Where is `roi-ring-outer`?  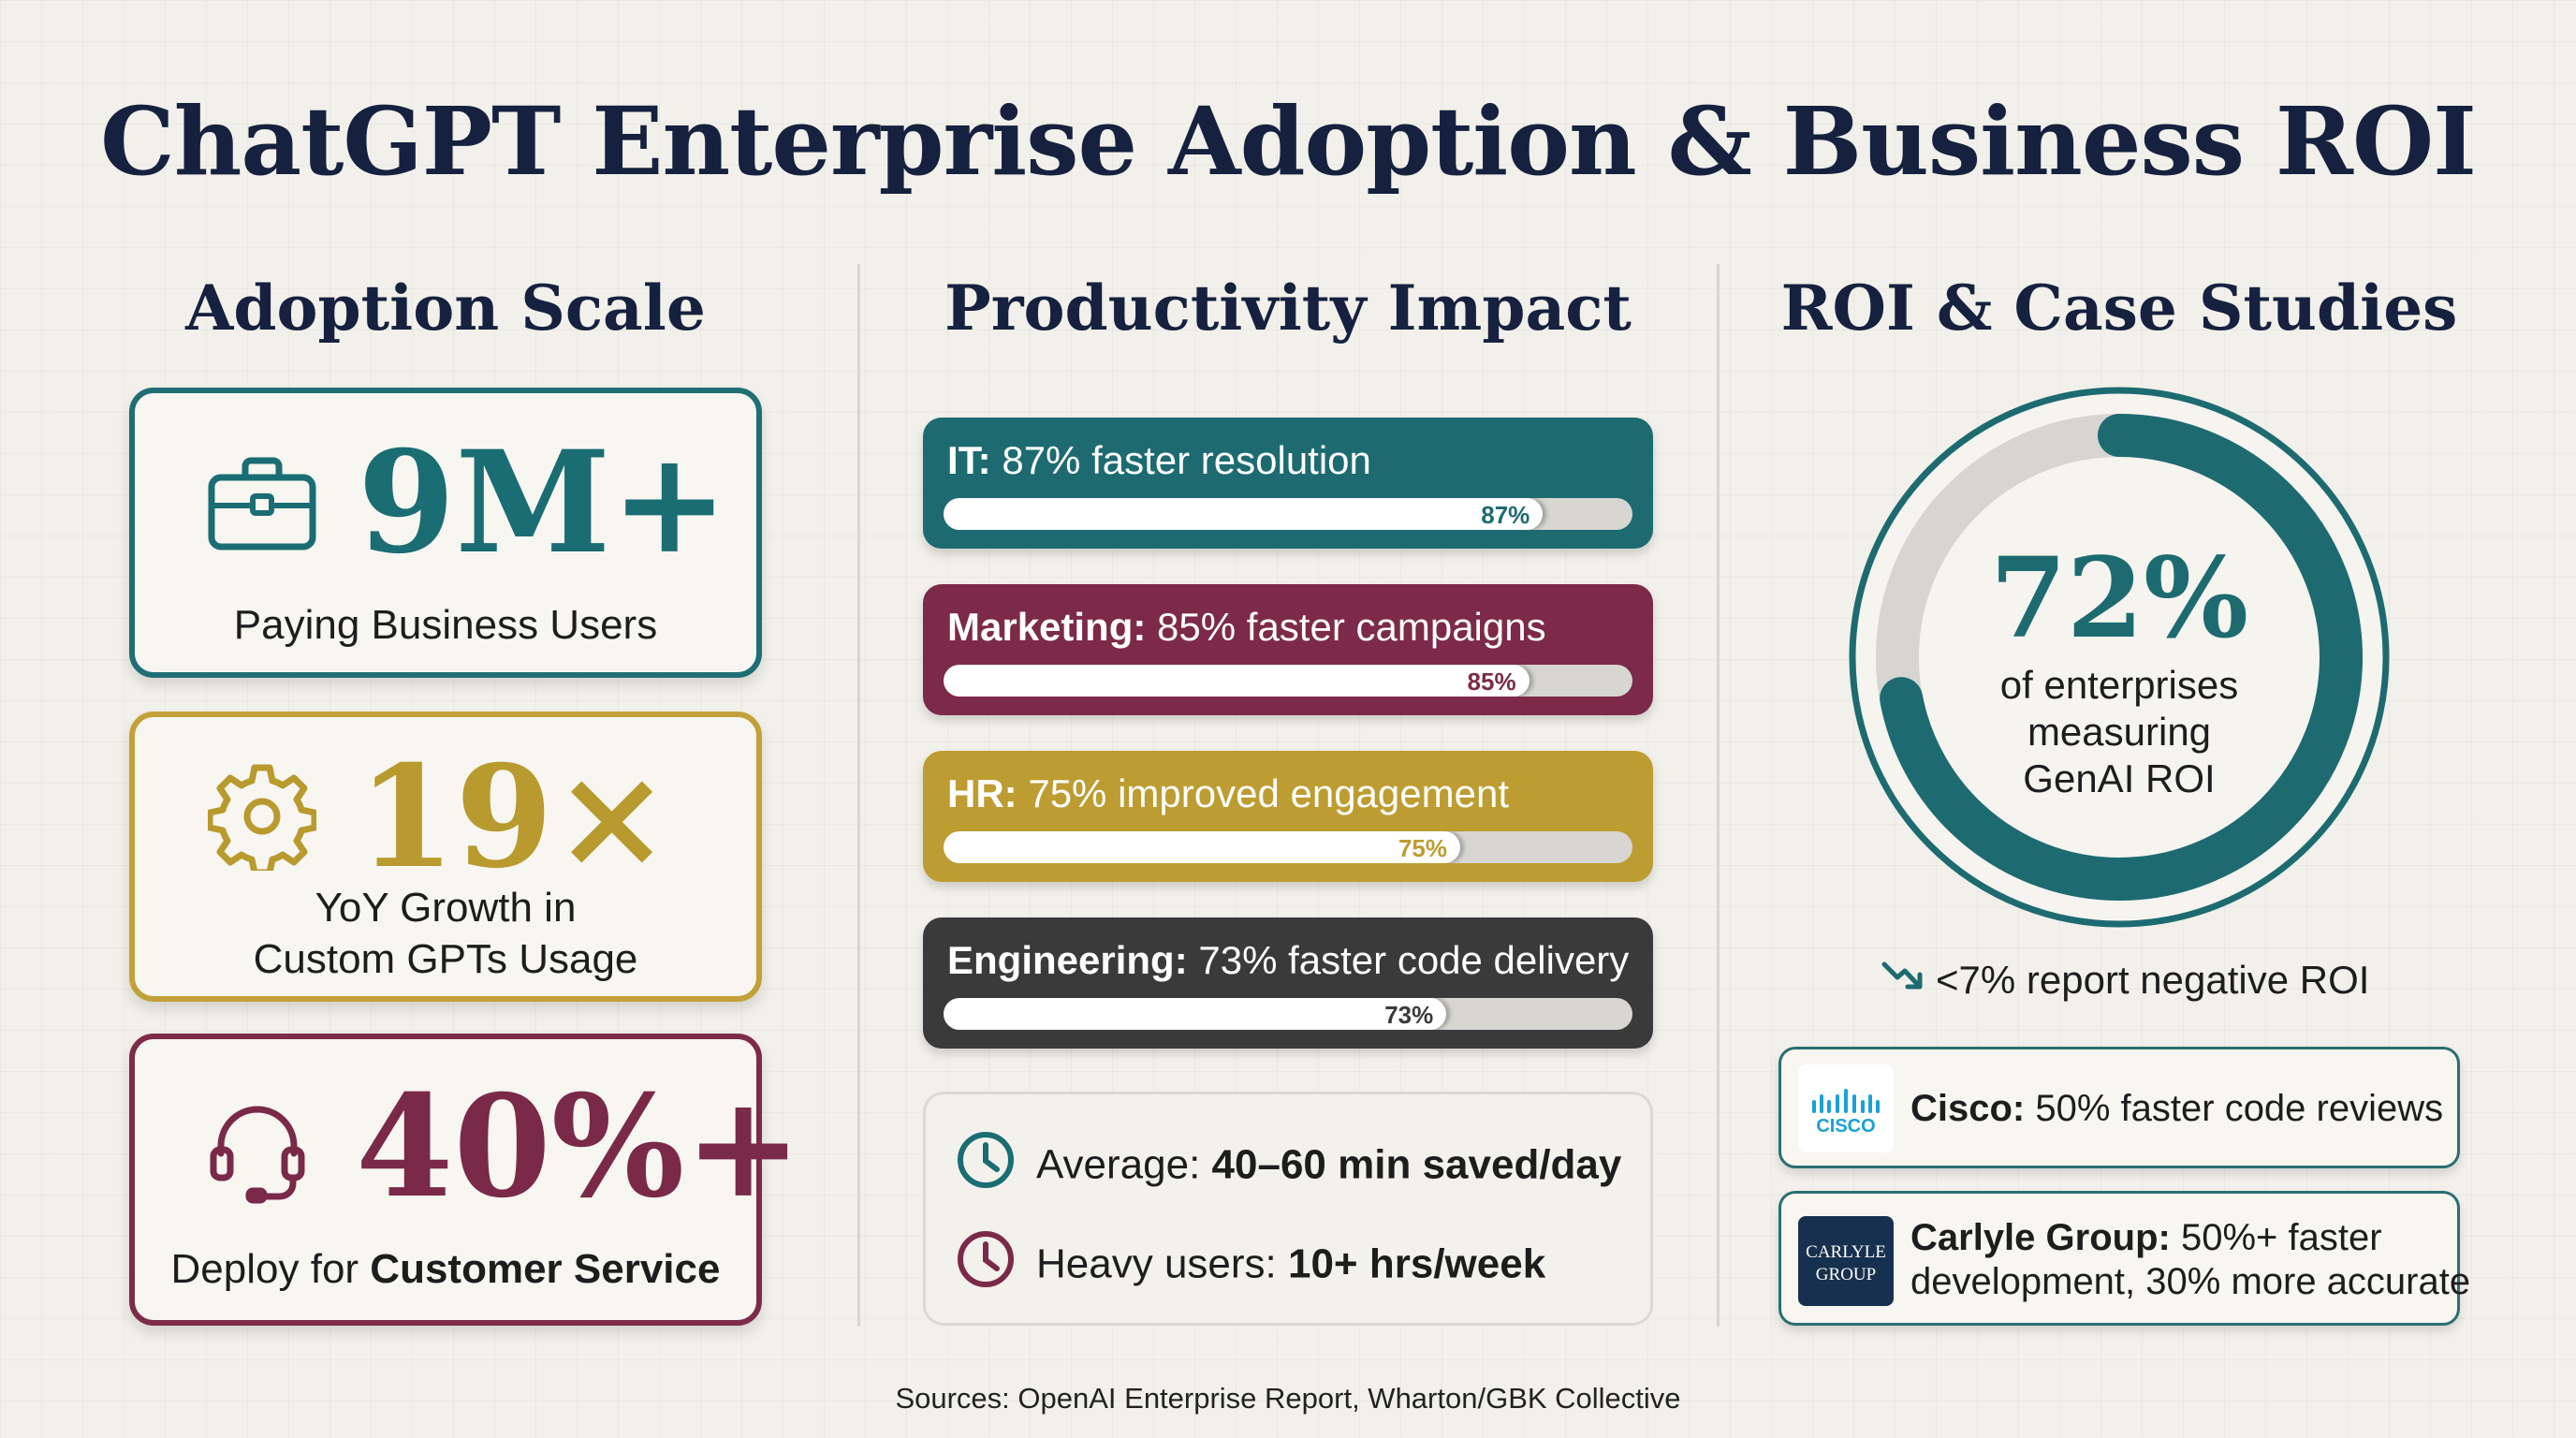 roi-ring-outer is located at coordinates (2119, 657).